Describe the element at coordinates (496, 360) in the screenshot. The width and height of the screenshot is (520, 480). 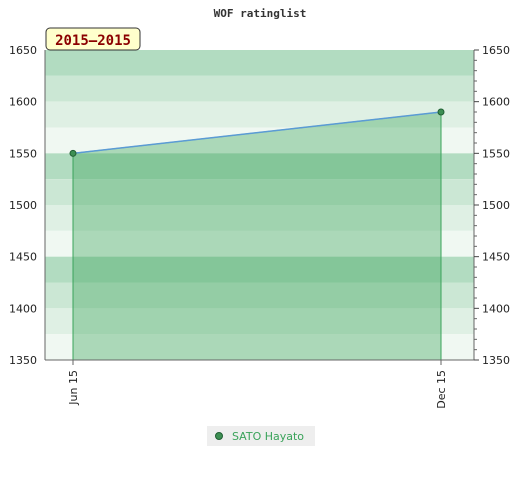
I see `y-tick-label-right: 1350` at that location.